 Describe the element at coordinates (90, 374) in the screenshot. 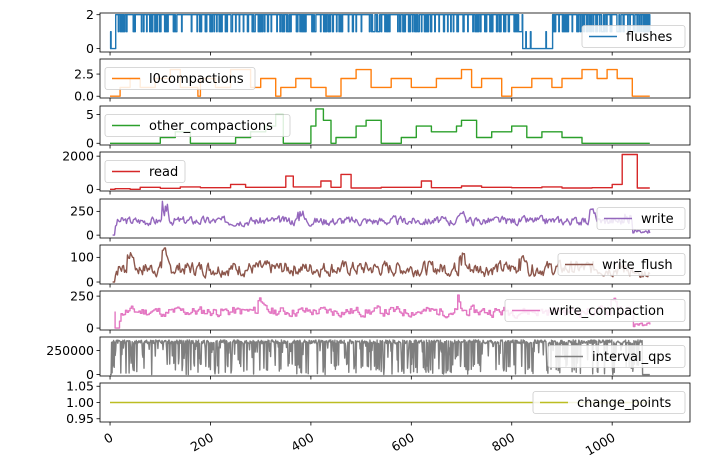

I see `ytick-label-interval_qps-0: 0` at that location.